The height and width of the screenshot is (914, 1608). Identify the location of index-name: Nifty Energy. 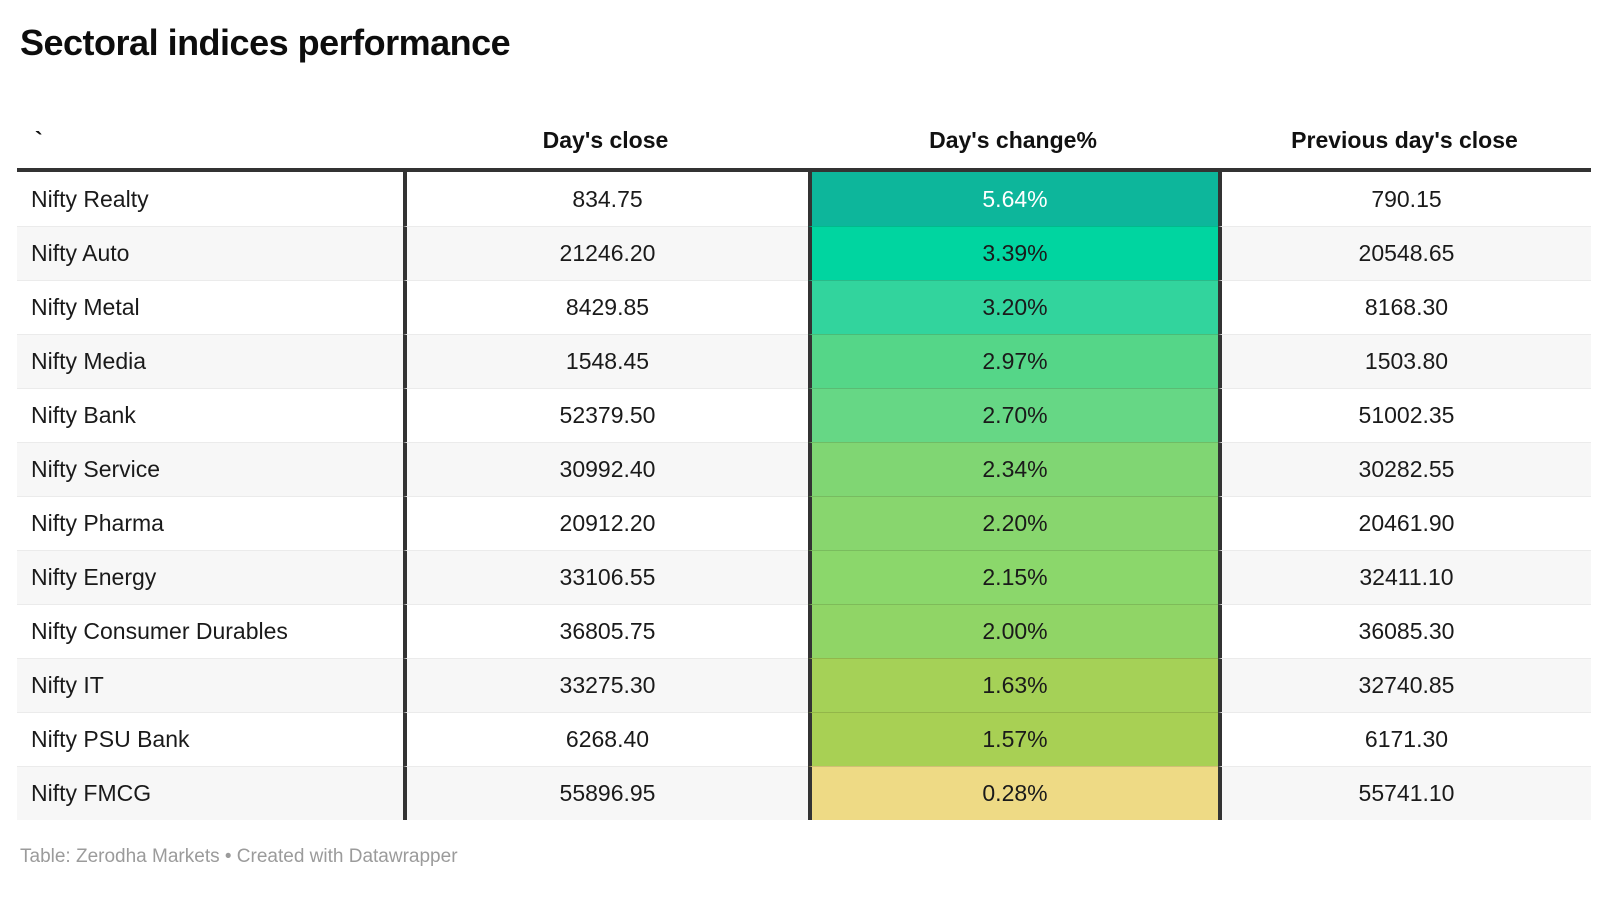
(210, 577).